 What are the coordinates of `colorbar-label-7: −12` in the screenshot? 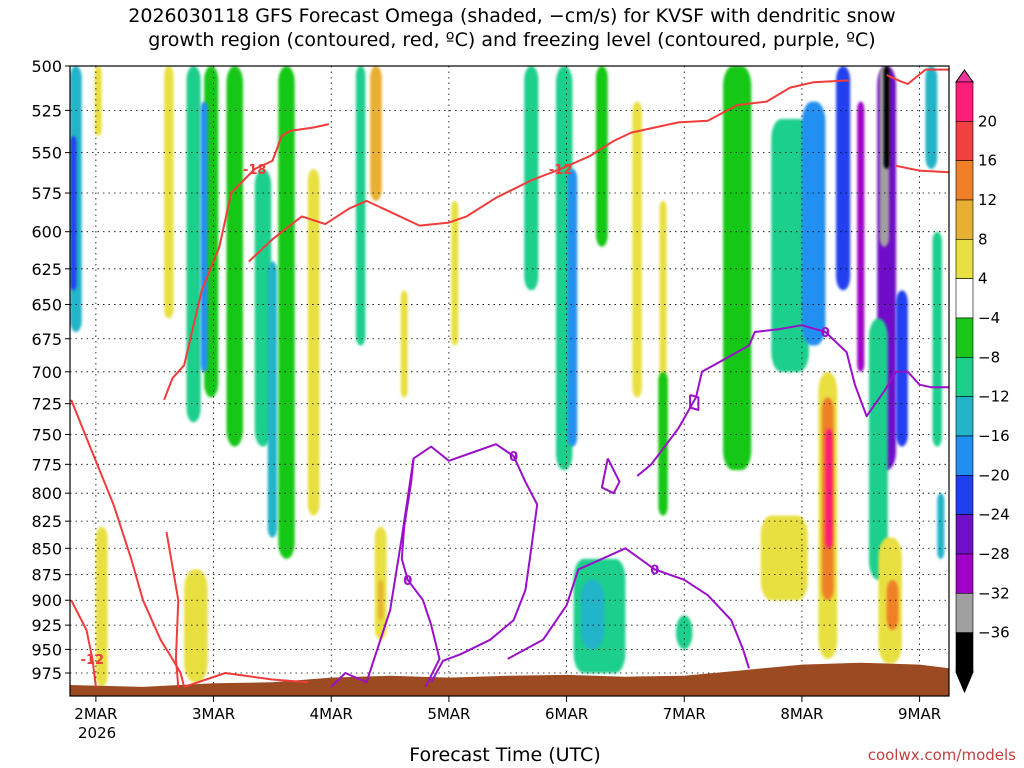 It's located at (994, 397).